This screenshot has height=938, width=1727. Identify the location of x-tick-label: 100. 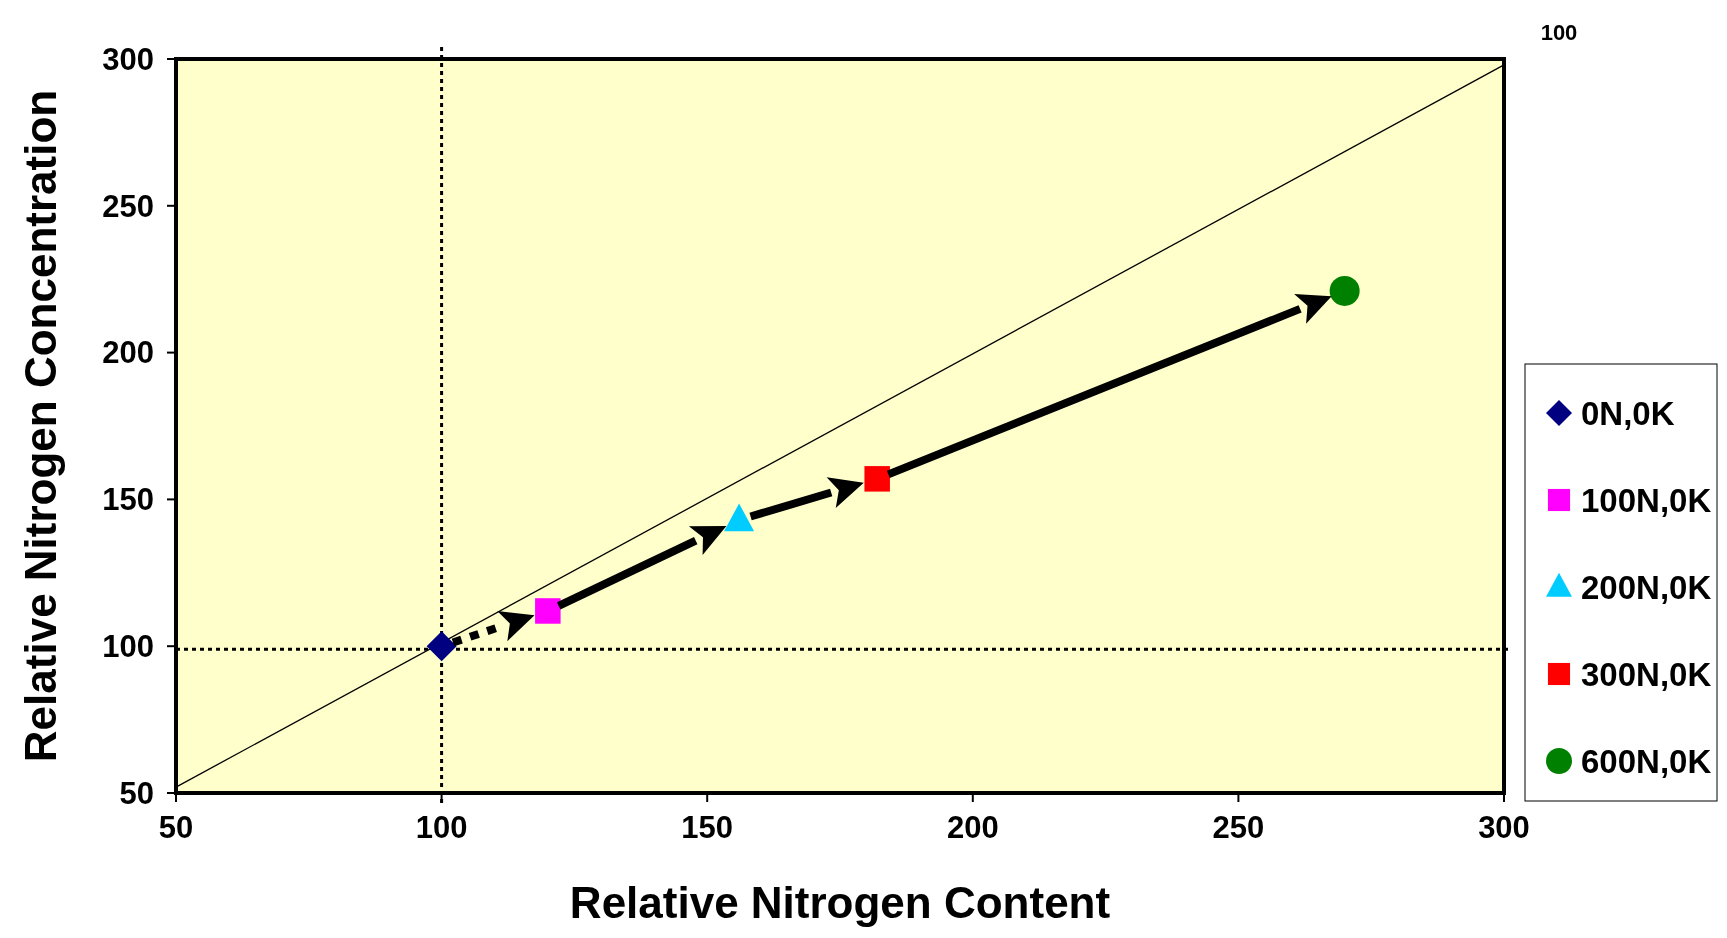
(441, 827).